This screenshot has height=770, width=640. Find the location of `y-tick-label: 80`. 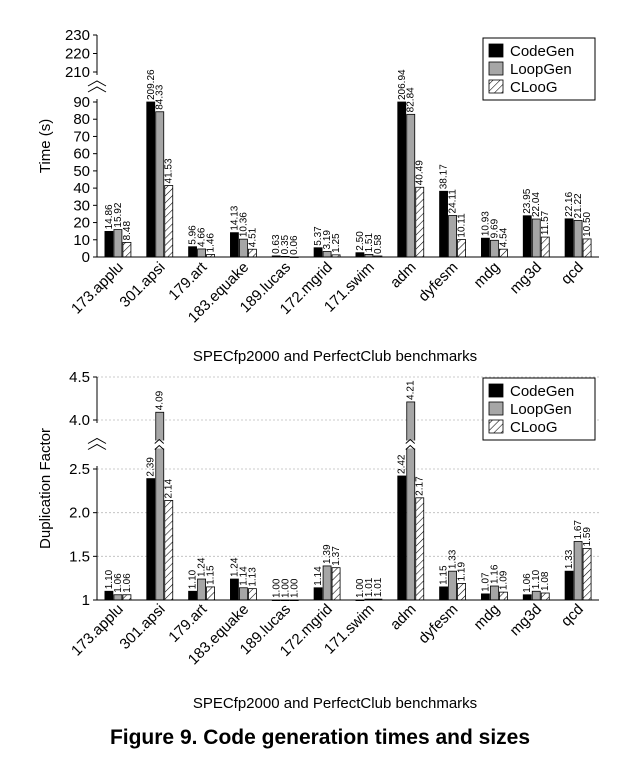

y-tick-label: 80 is located at coordinates (81, 119).